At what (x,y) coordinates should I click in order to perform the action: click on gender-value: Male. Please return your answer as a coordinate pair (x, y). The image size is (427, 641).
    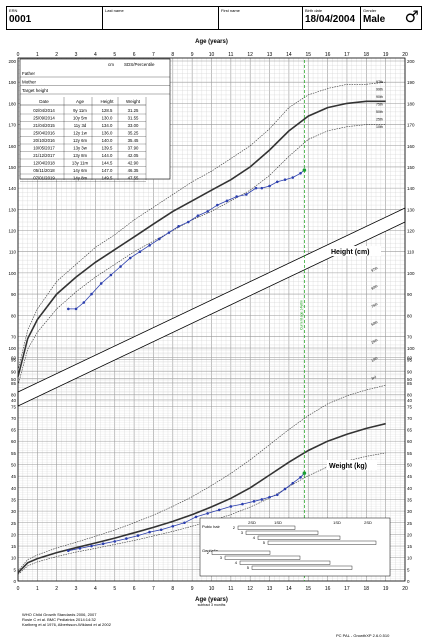
    Looking at the image, I should click on (374, 19).